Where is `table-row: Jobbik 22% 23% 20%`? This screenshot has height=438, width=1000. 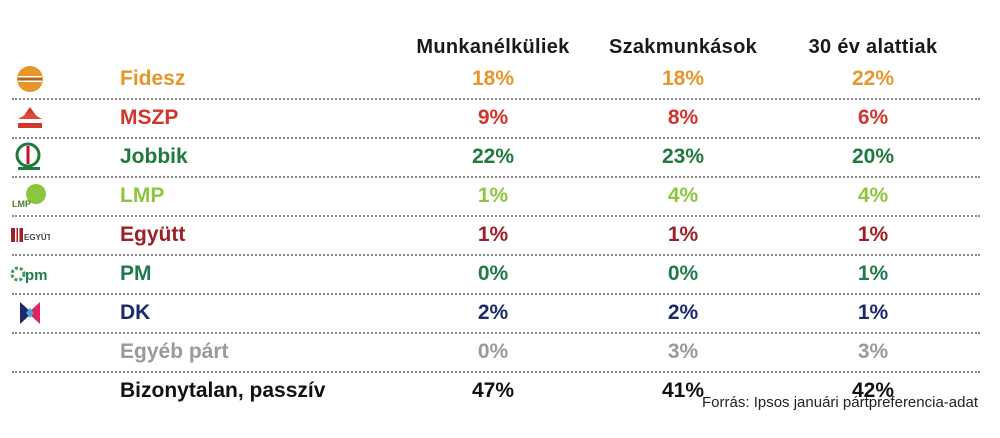 table-row: Jobbik 22% 23% 20% is located at coordinates (500, 157).